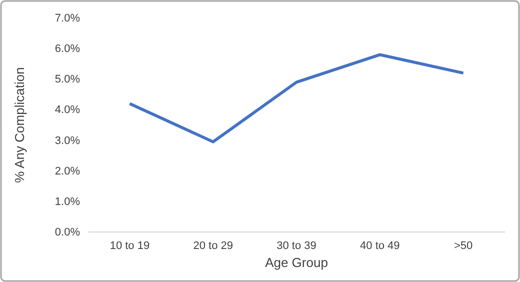  What do you see at coordinates (380, 246) in the screenshot?
I see `x-tick-label: 40 to 49` at bounding box center [380, 246].